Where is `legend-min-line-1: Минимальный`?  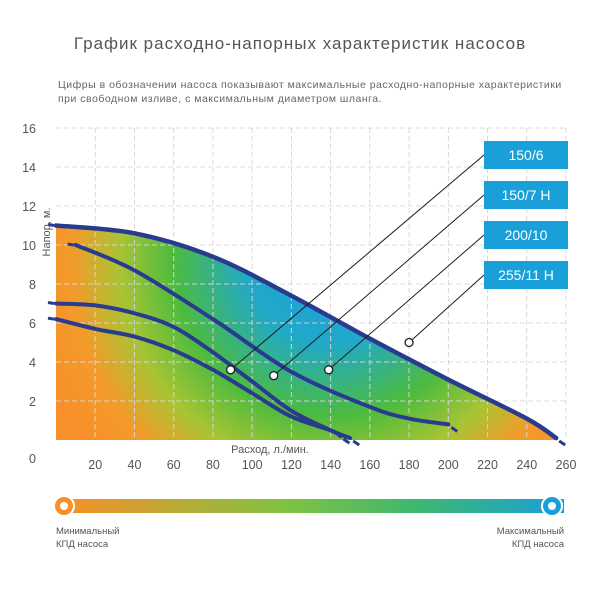 legend-min-line-1: Минимальный is located at coordinates (88, 531).